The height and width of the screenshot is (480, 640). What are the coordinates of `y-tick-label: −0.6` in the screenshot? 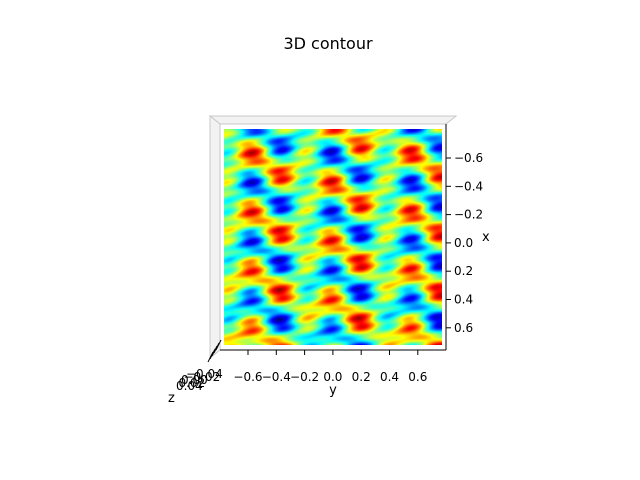 It's located at (247, 377).